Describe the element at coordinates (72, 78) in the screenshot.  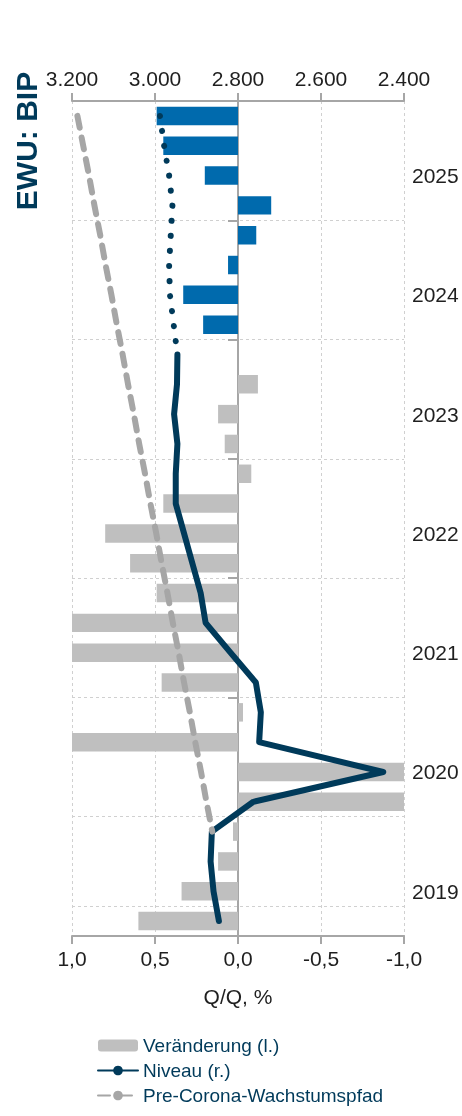
I see `x2-tick-label: 3.200` at that location.